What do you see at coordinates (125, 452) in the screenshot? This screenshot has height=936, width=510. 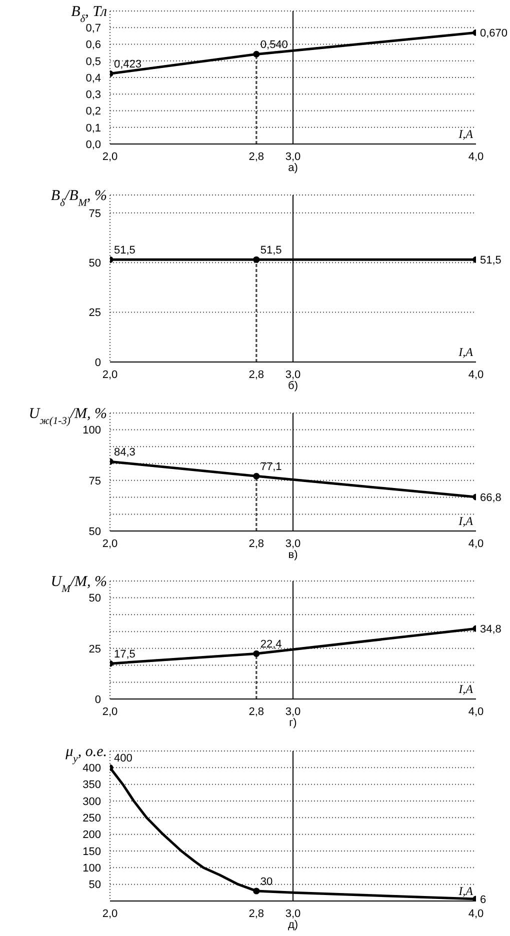 I see `data-label: 84,3` at bounding box center [125, 452].